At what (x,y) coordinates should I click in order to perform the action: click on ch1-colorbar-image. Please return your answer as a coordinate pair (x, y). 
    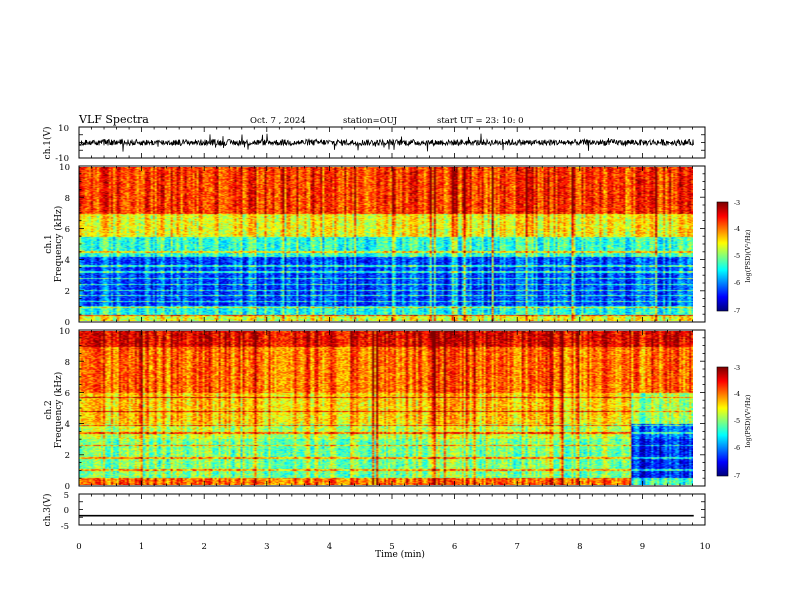
    Looking at the image, I should click on (722, 256).